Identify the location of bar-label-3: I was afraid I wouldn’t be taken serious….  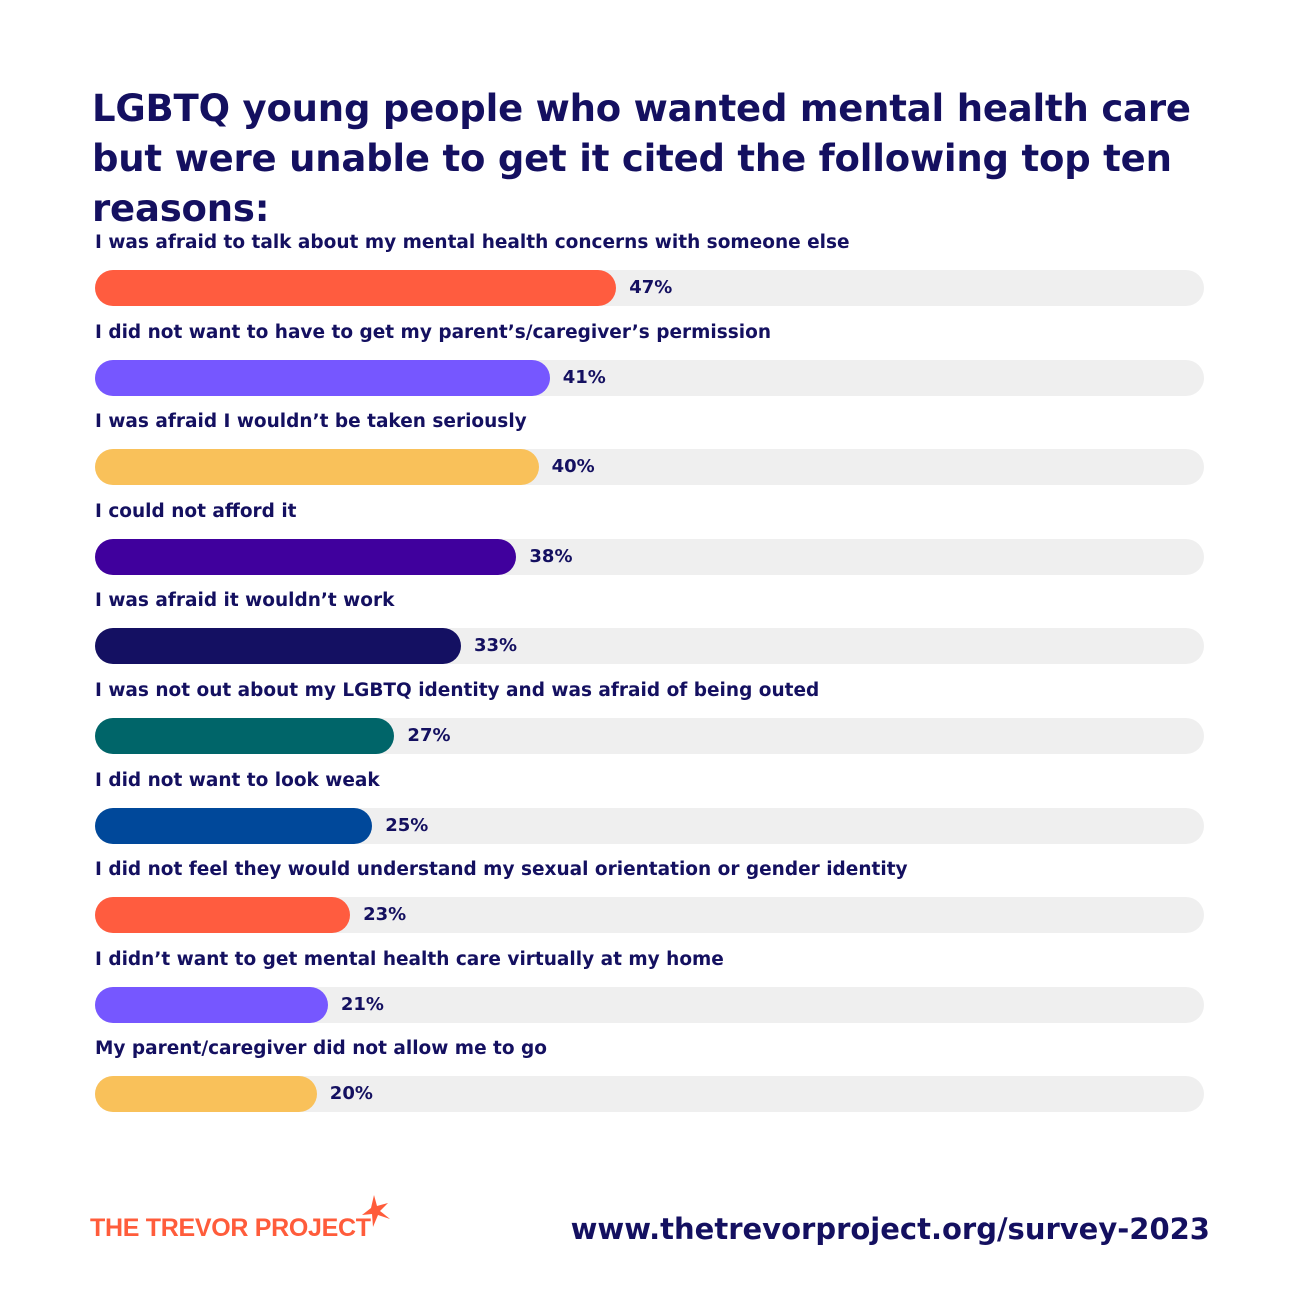
(311, 422).